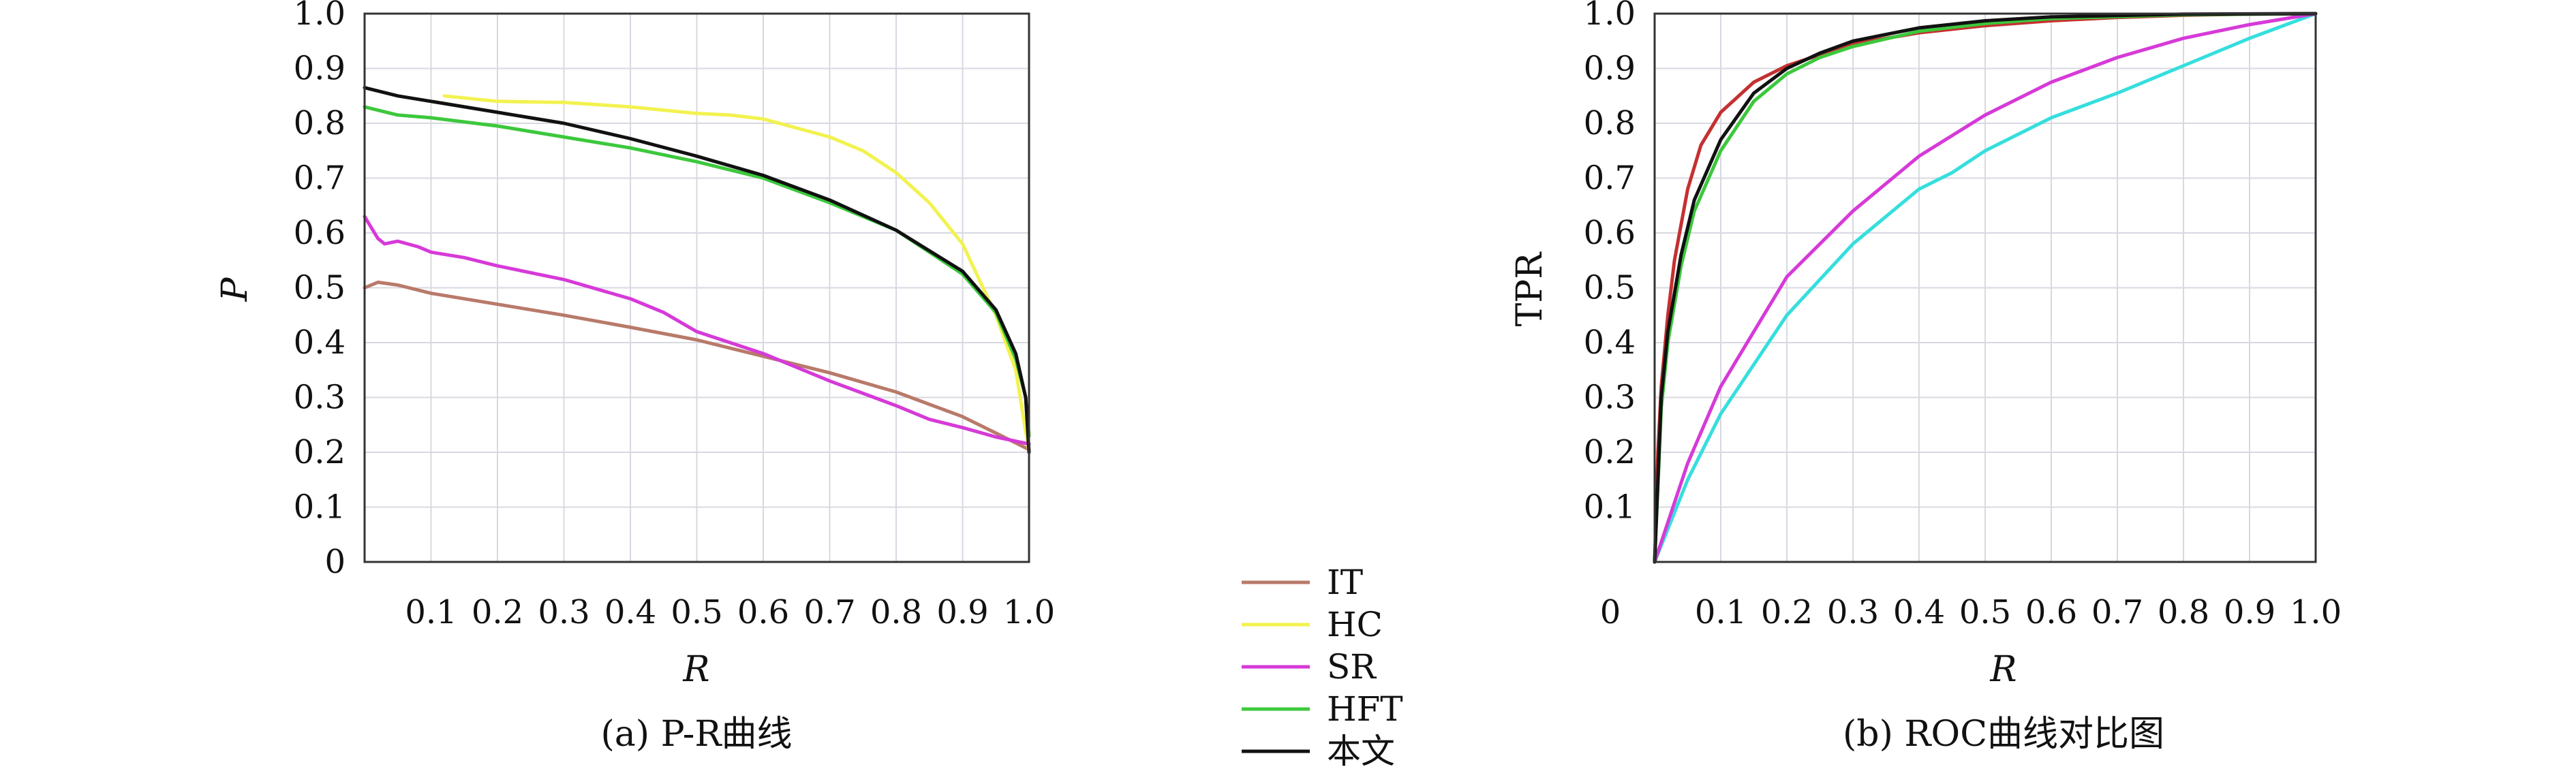  Describe the element at coordinates (1610, 16) in the screenshot. I see `roc-y-tick-label: 1.0` at that location.